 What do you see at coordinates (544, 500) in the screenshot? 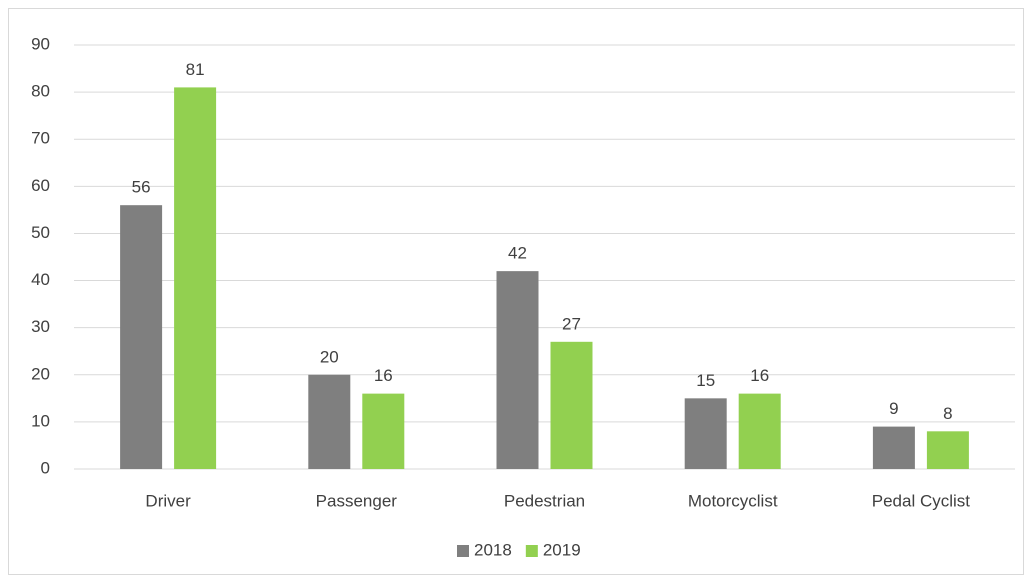
I see `x-tick-label: Pedestrian` at bounding box center [544, 500].